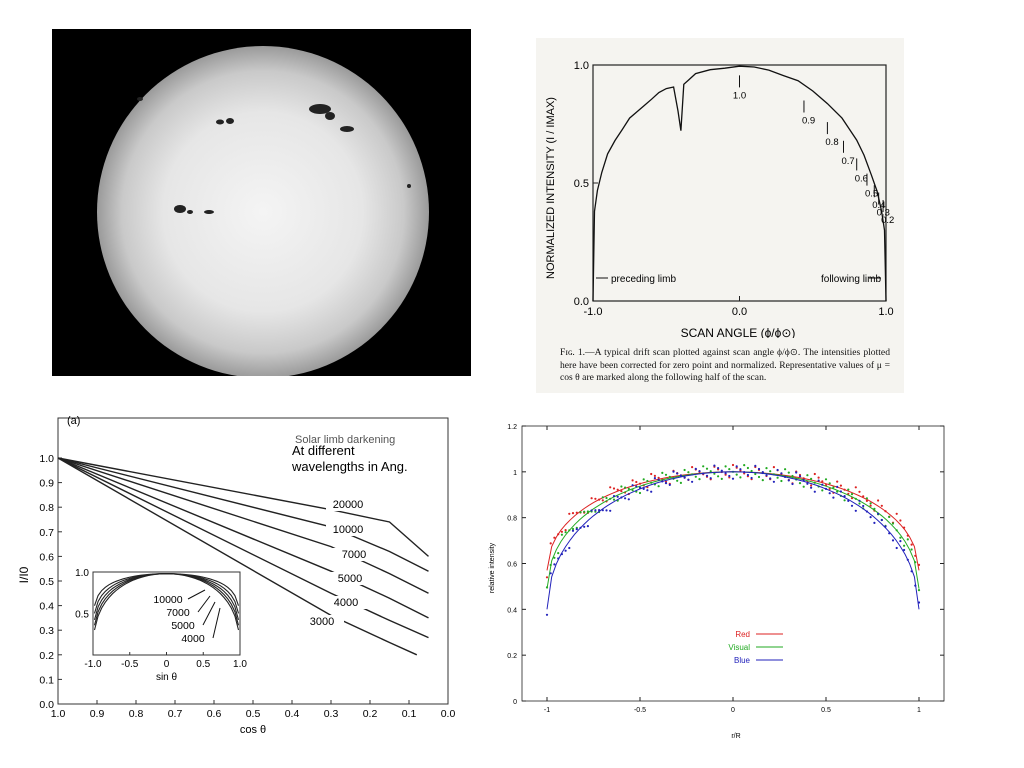 The width and height of the screenshot is (1024, 768). I want to click on inset-label-arrow, so click(209, 613).